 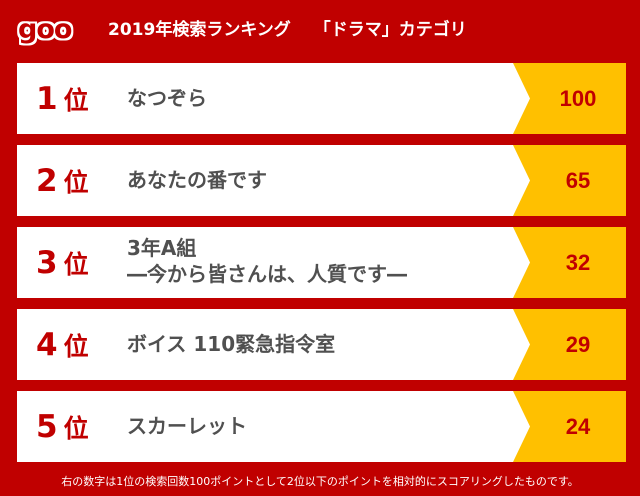 What do you see at coordinates (578, 262) in the screenshot?
I see `score-value: 32` at bounding box center [578, 262].